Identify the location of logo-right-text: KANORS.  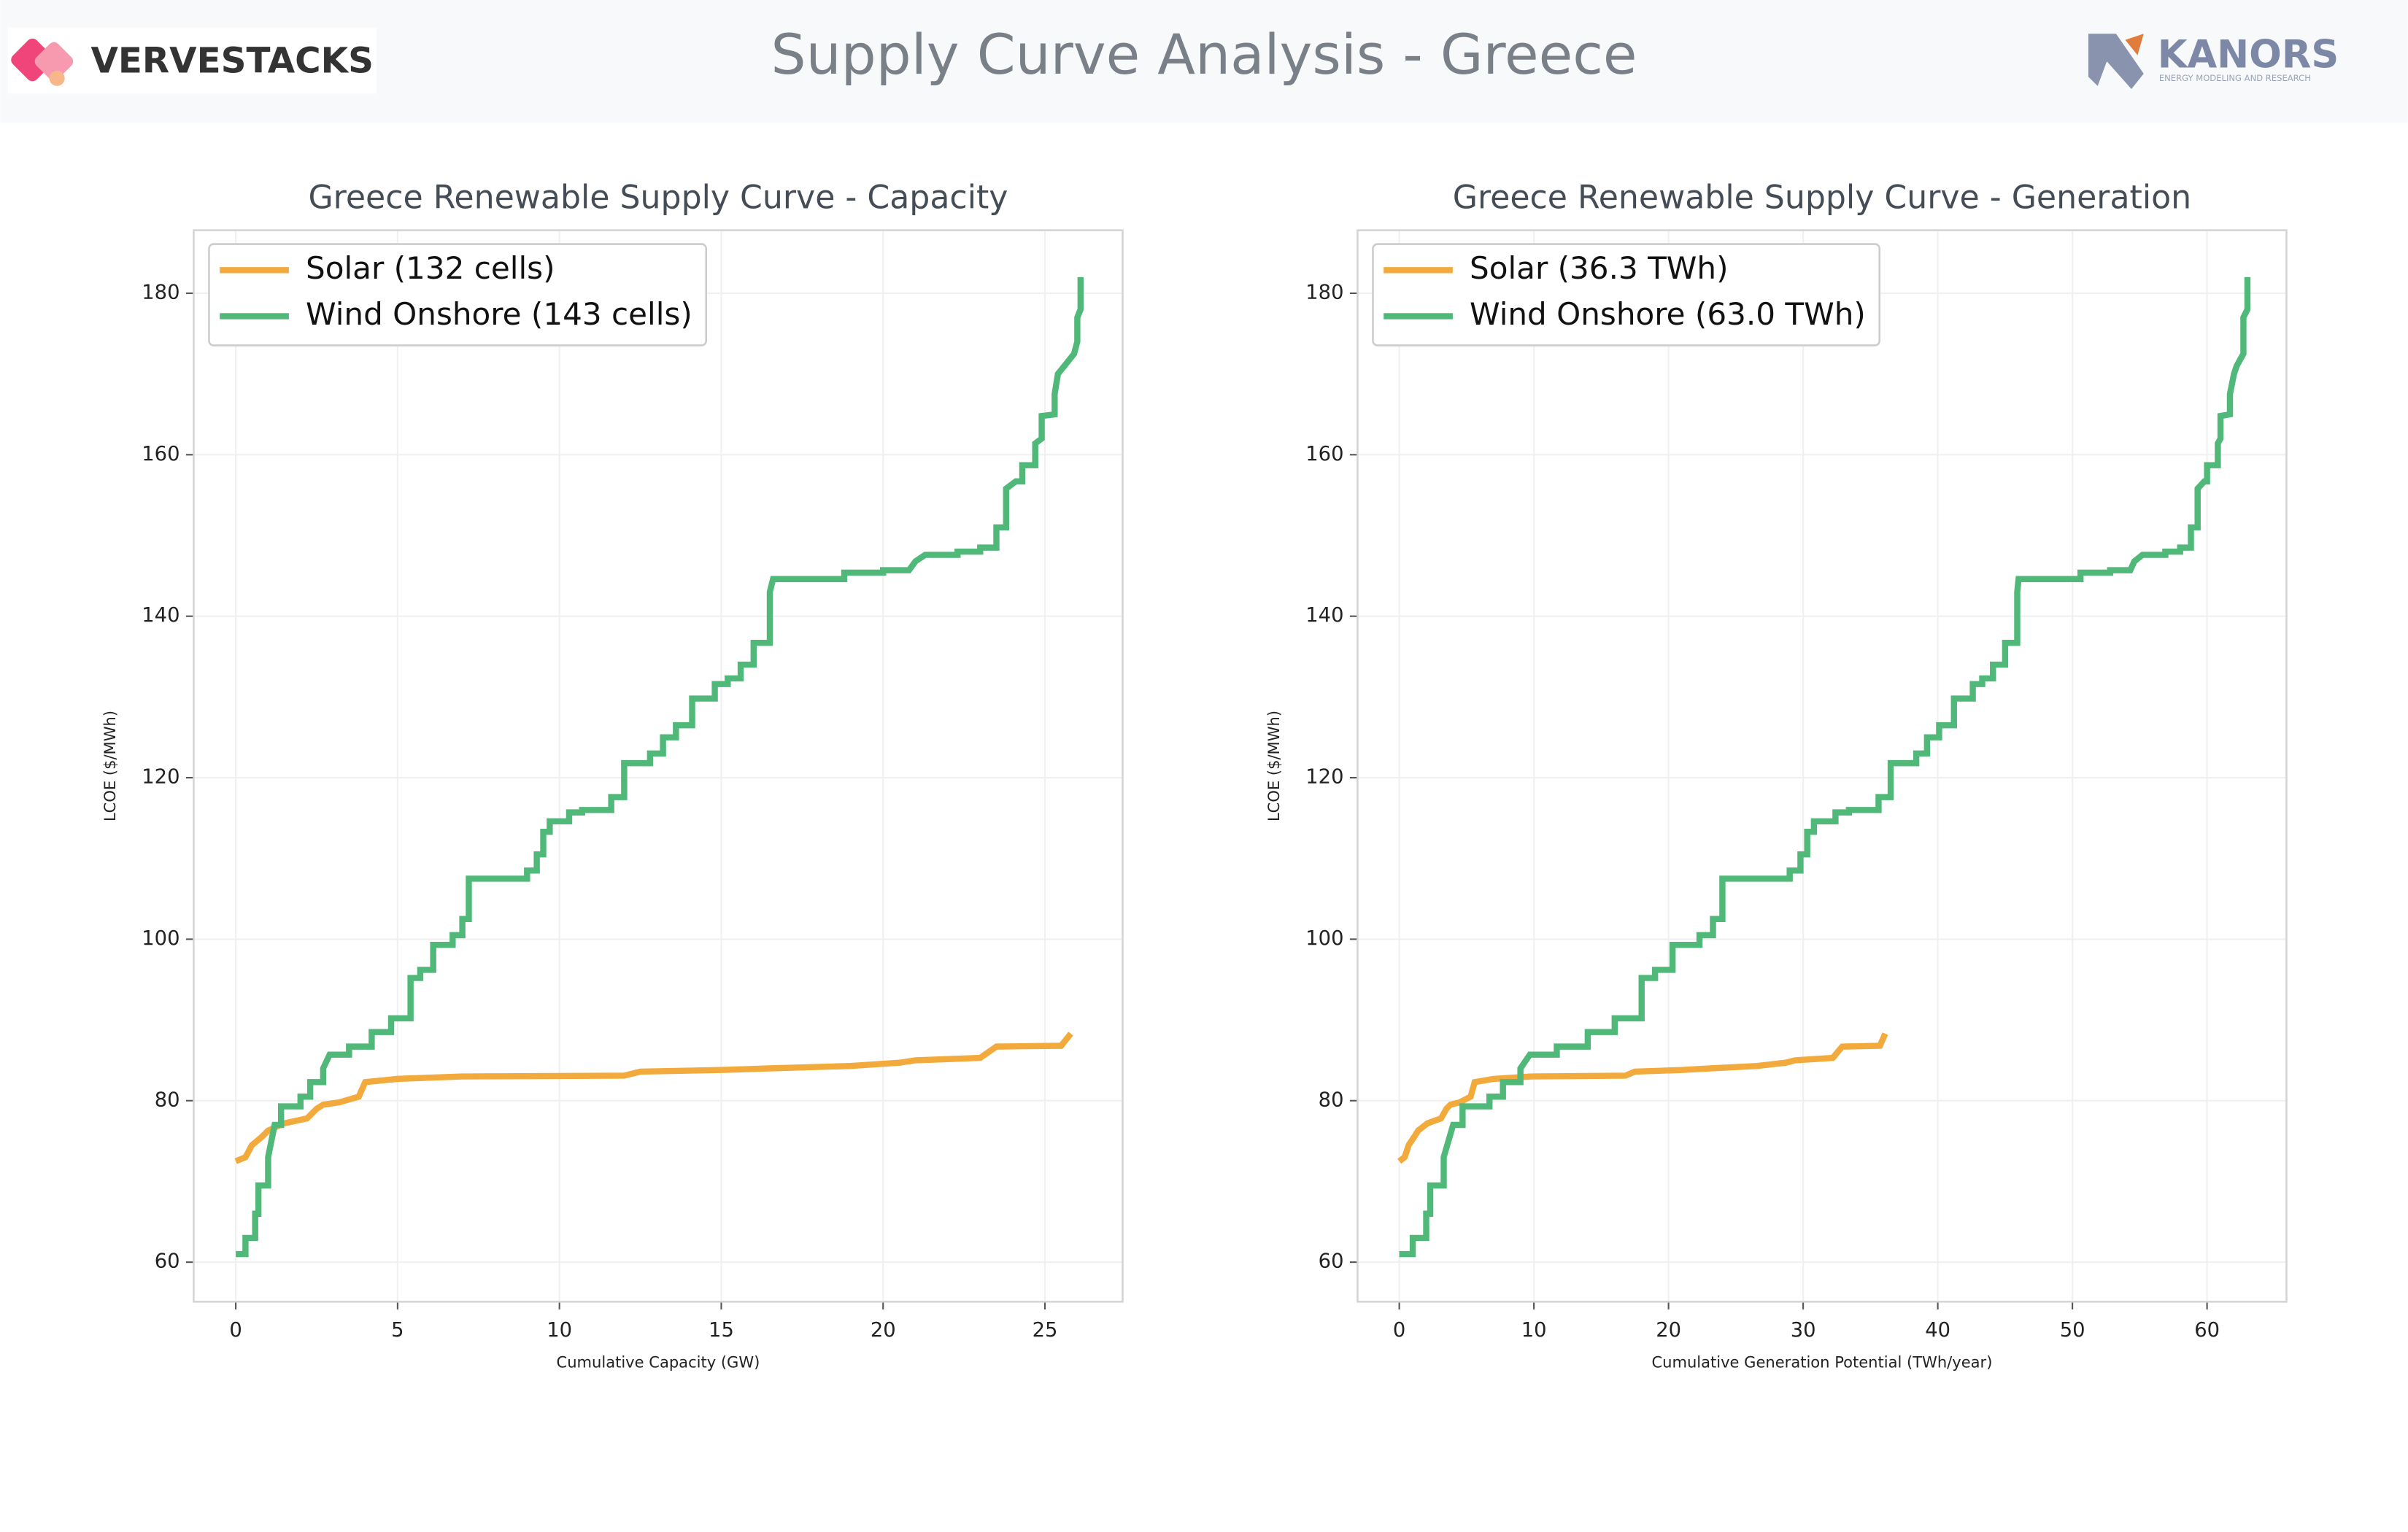
(2248, 54).